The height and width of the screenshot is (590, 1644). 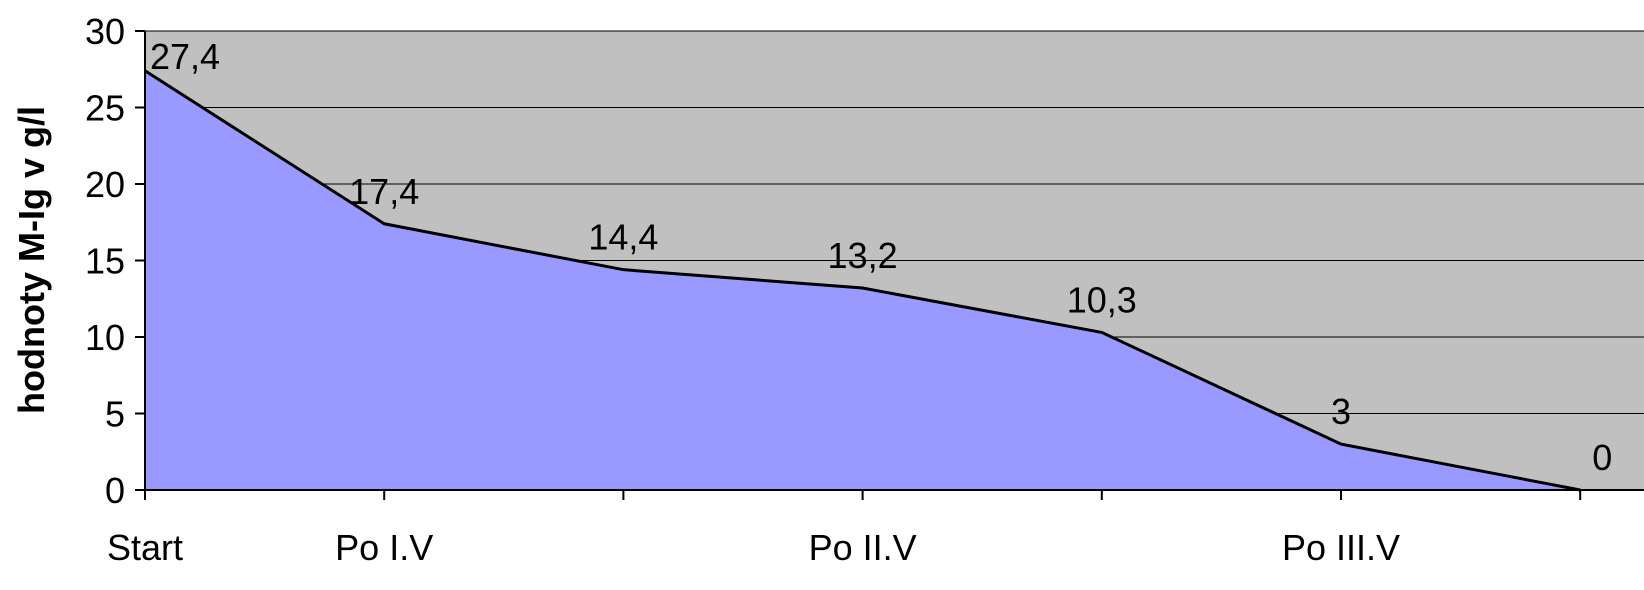 What do you see at coordinates (1602, 457) in the screenshot?
I see `data-label: 0` at bounding box center [1602, 457].